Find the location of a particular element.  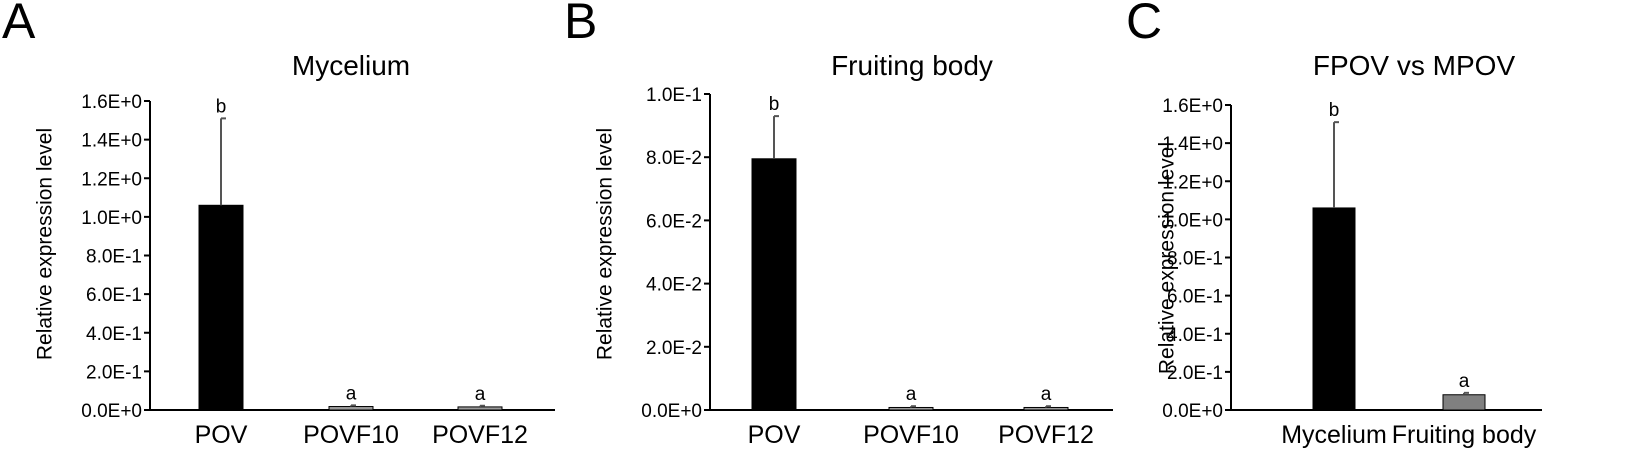

chart-title-a: Mycelium is located at coordinates (351, 65).